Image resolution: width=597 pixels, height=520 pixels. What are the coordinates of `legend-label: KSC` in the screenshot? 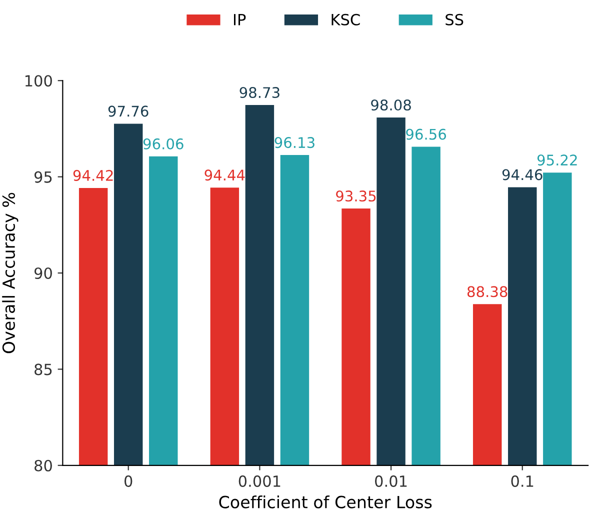 It's located at (346, 20).